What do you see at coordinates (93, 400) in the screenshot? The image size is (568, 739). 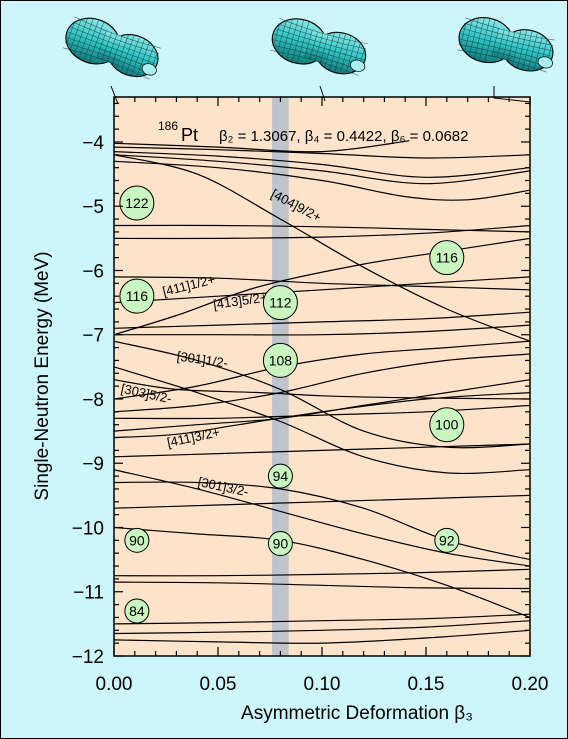 I see `y-tick-label: −8` at bounding box center [93, 400].